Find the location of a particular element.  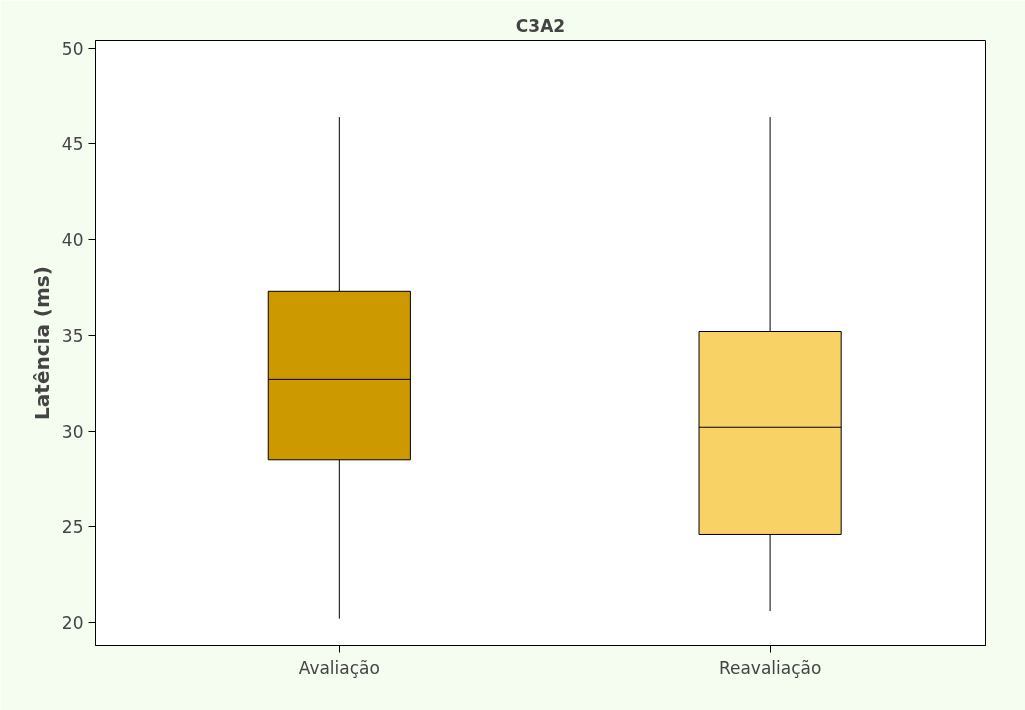

x-tick-label: Avaliação is located at coordinates (339, 667).